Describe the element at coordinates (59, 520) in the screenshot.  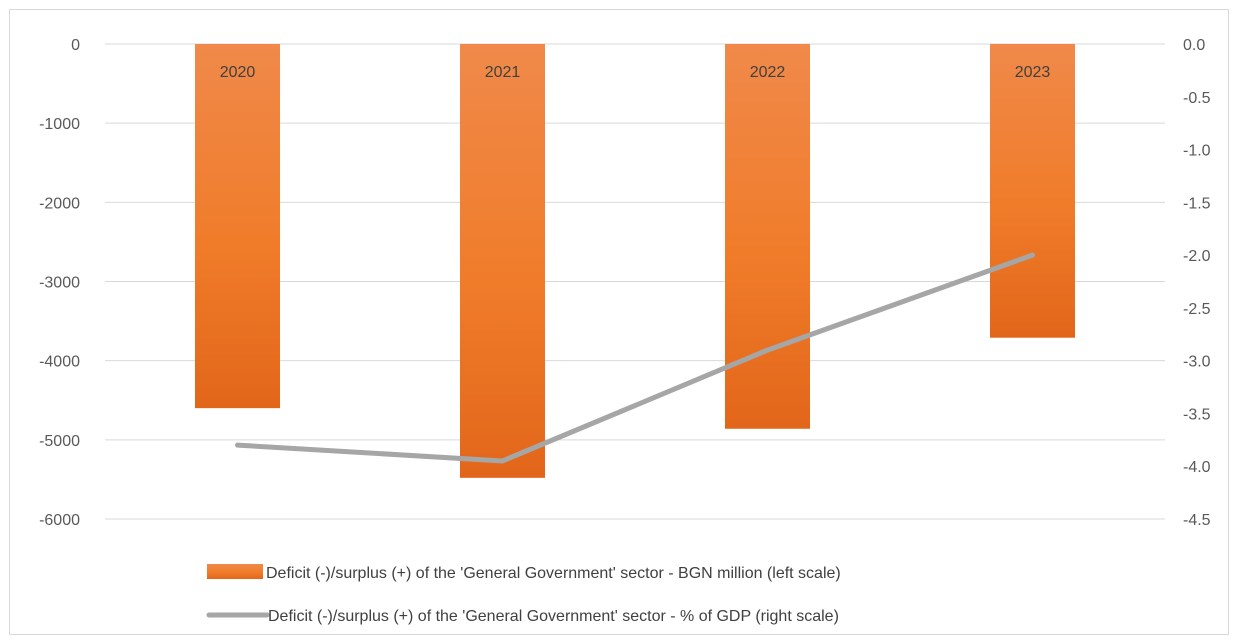
I see `left-tick-label: -6000` at that location.